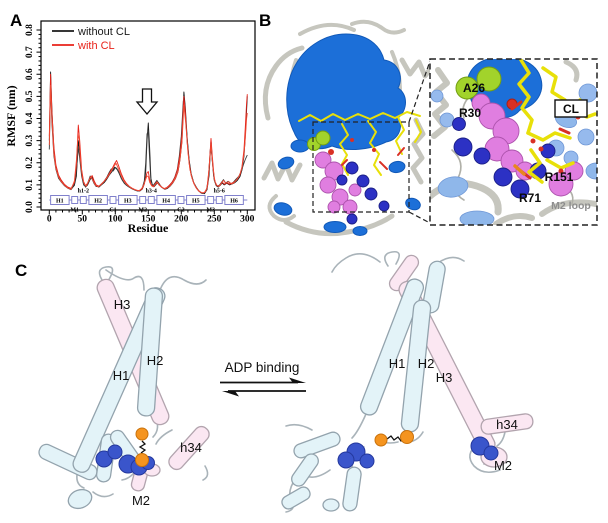  What do you see at coordinates (30, 163) in the screenshot?
I see `y-tick-label: 0.2` at bounding box center [30, 163].